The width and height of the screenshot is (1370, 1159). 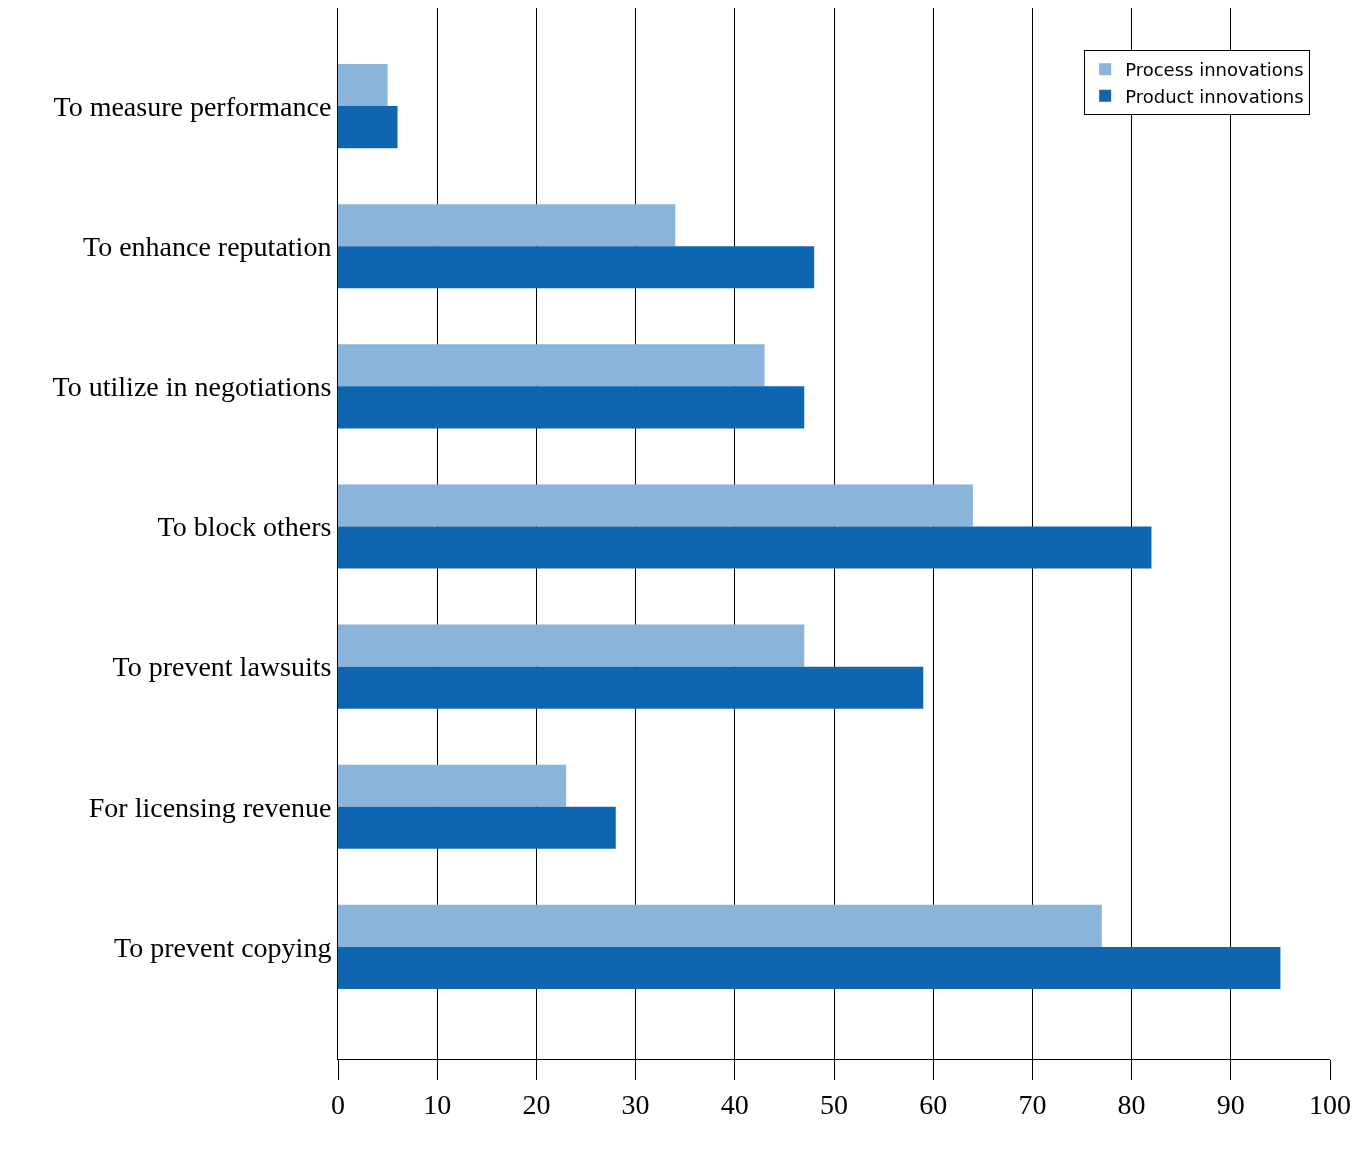 What do you see at coordinates (244, 527) in the screenshot?
I see `y-tick-label: To block others` at bounding box center [244, 527].